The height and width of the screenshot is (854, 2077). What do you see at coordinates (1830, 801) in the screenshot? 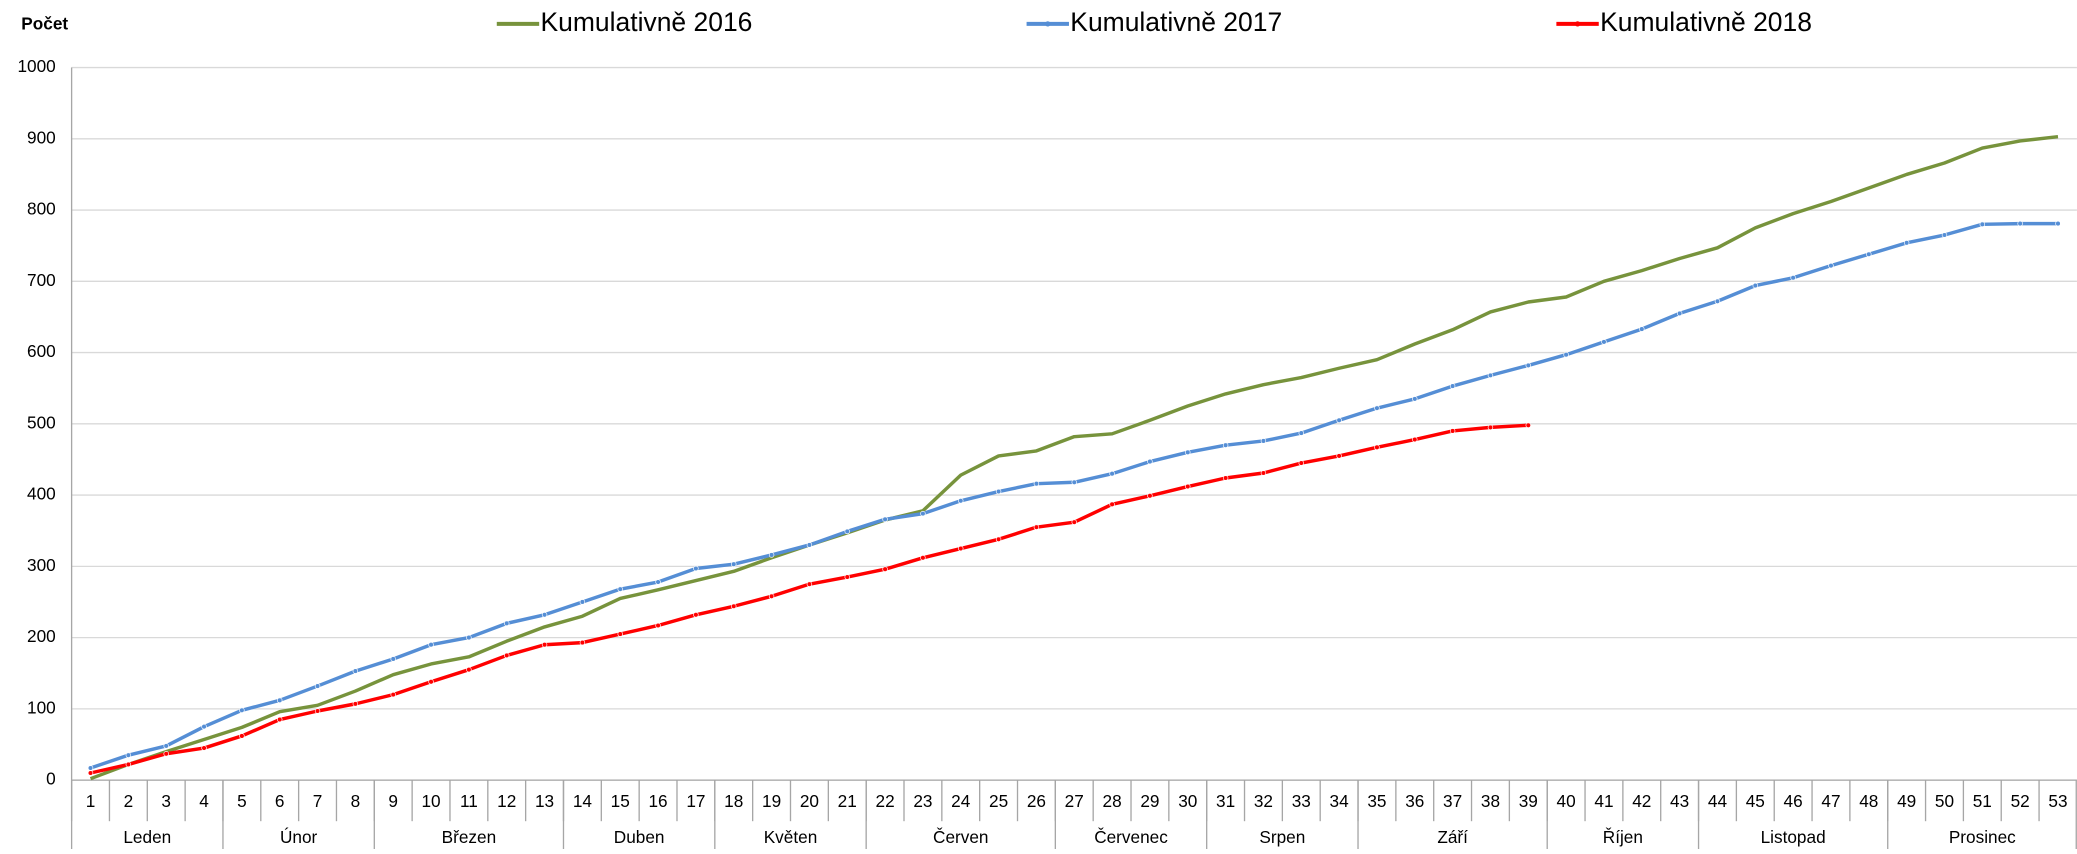
I see `x-tick-label: 47` at bounding box center [1830, 801].